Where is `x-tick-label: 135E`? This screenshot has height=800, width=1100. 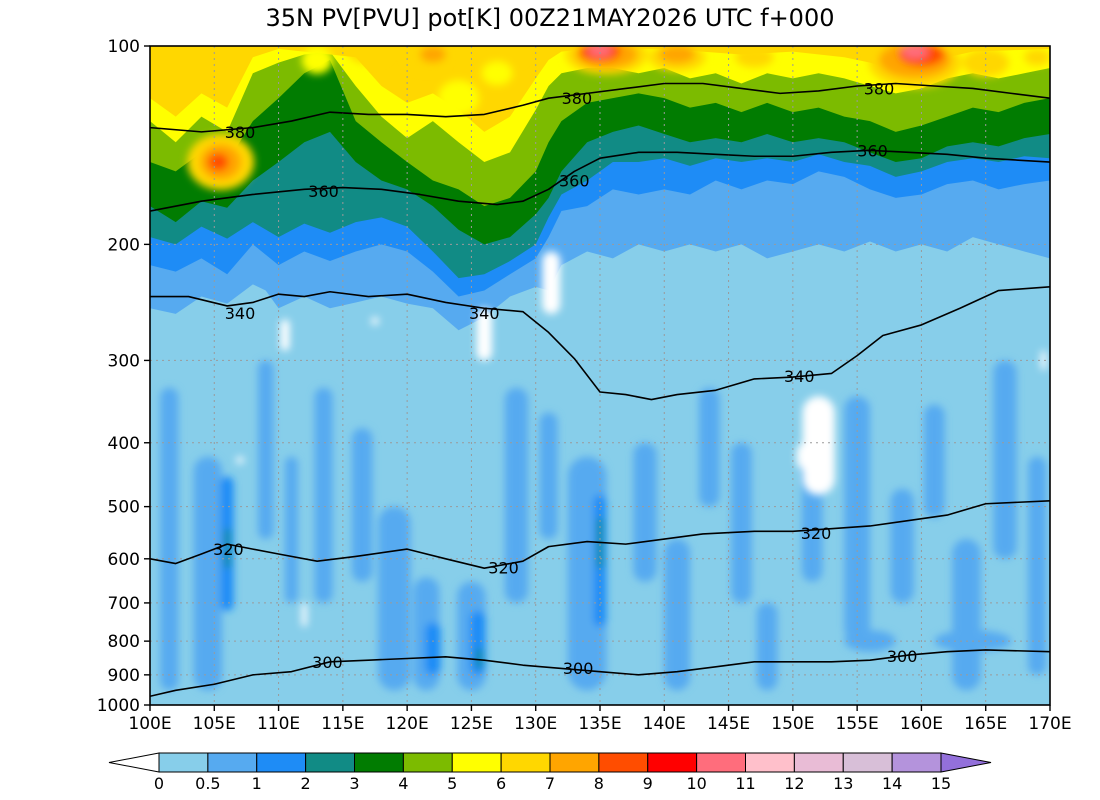 x-tick-label: 135E is located at coordinates (599, 724).